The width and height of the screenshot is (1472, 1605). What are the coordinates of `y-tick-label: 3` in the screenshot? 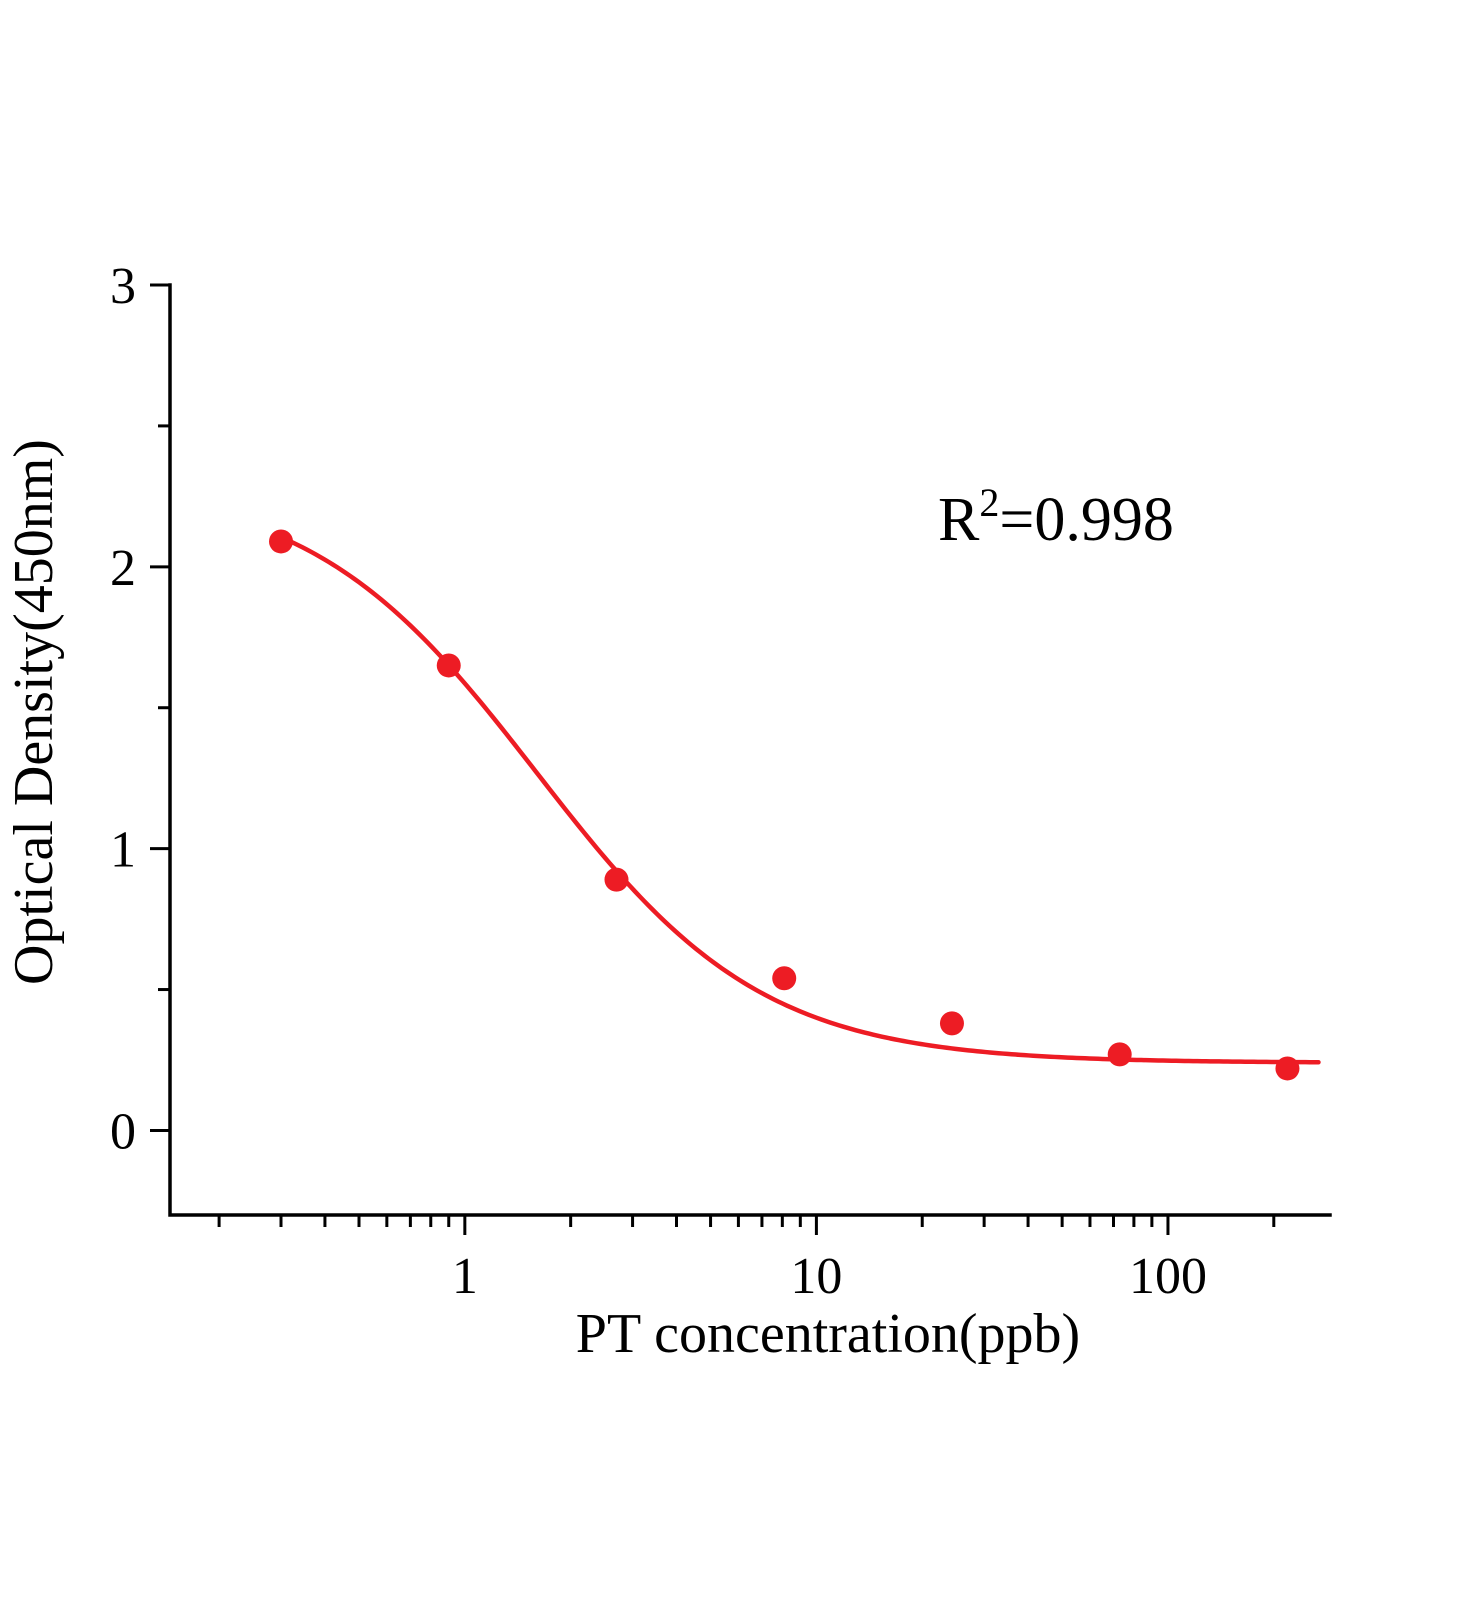 It's located at (123, 286).